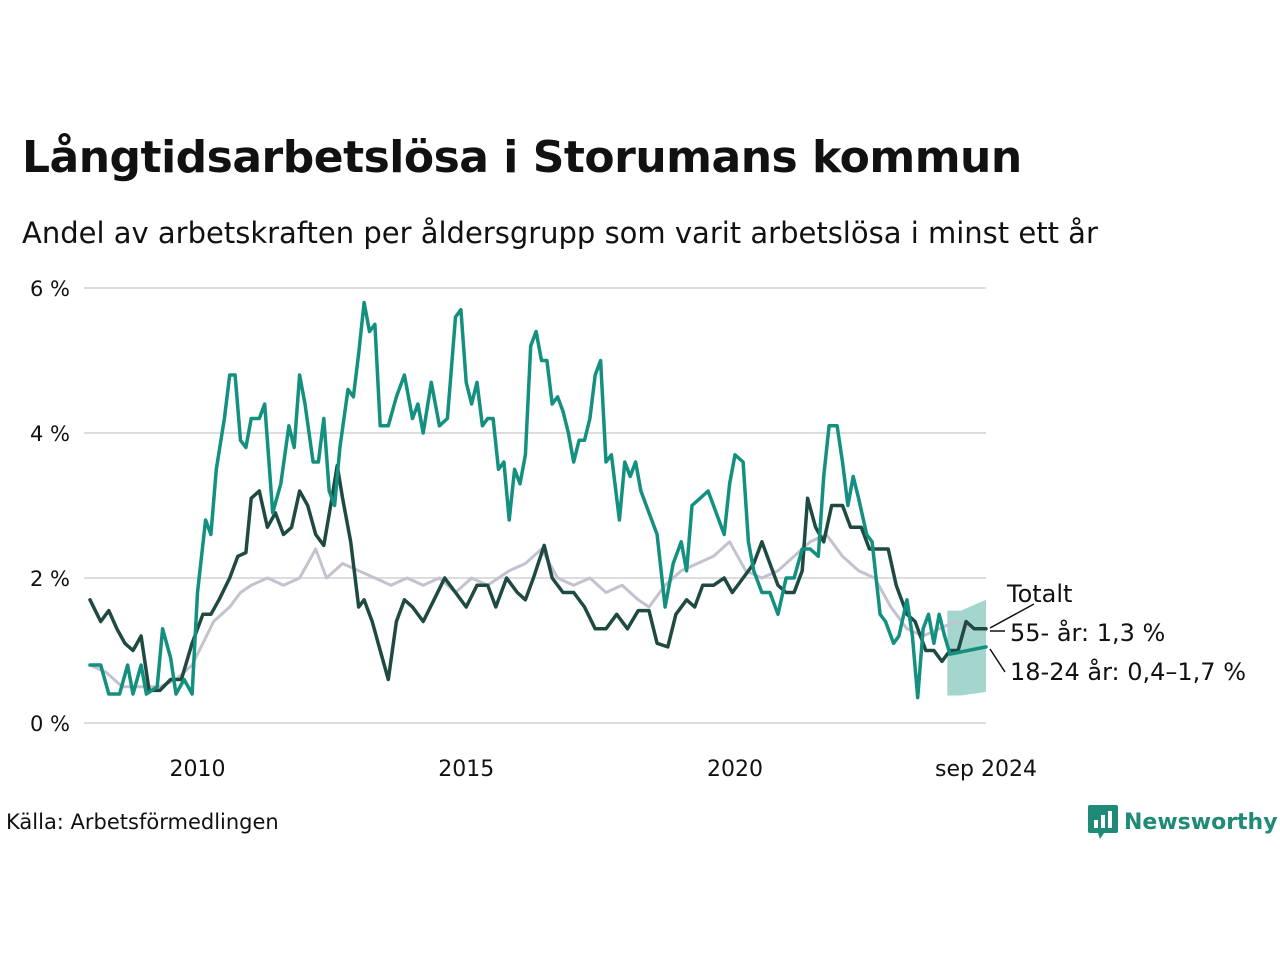  I want to click on series-label-18-24: 18-24 år: 0,4–1,7 %, so click(1128, 671).